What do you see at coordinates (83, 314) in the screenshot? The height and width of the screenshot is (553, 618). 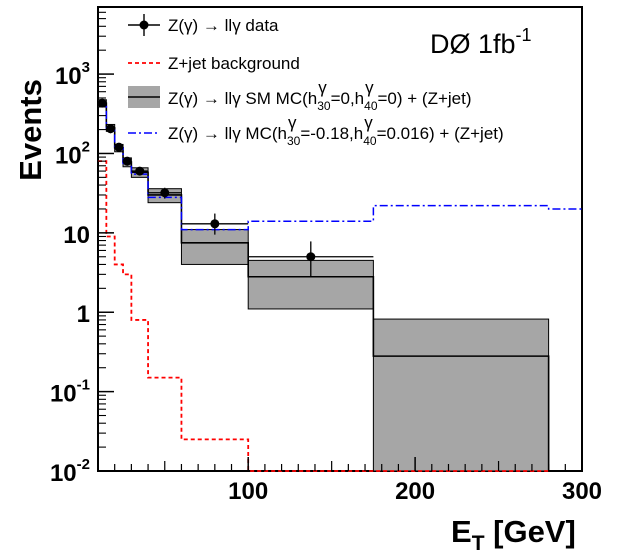 I see `y-tick-label: 1` at bounding box center [83, 314].